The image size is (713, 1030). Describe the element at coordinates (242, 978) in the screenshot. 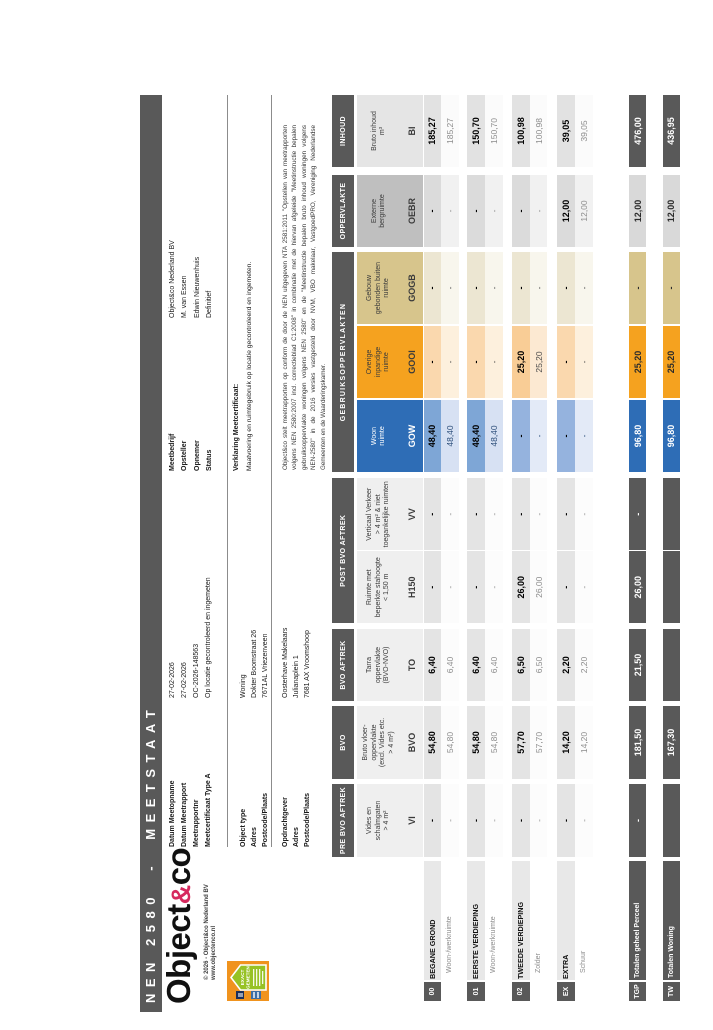

I see `svg-text: EXACT` at that location.